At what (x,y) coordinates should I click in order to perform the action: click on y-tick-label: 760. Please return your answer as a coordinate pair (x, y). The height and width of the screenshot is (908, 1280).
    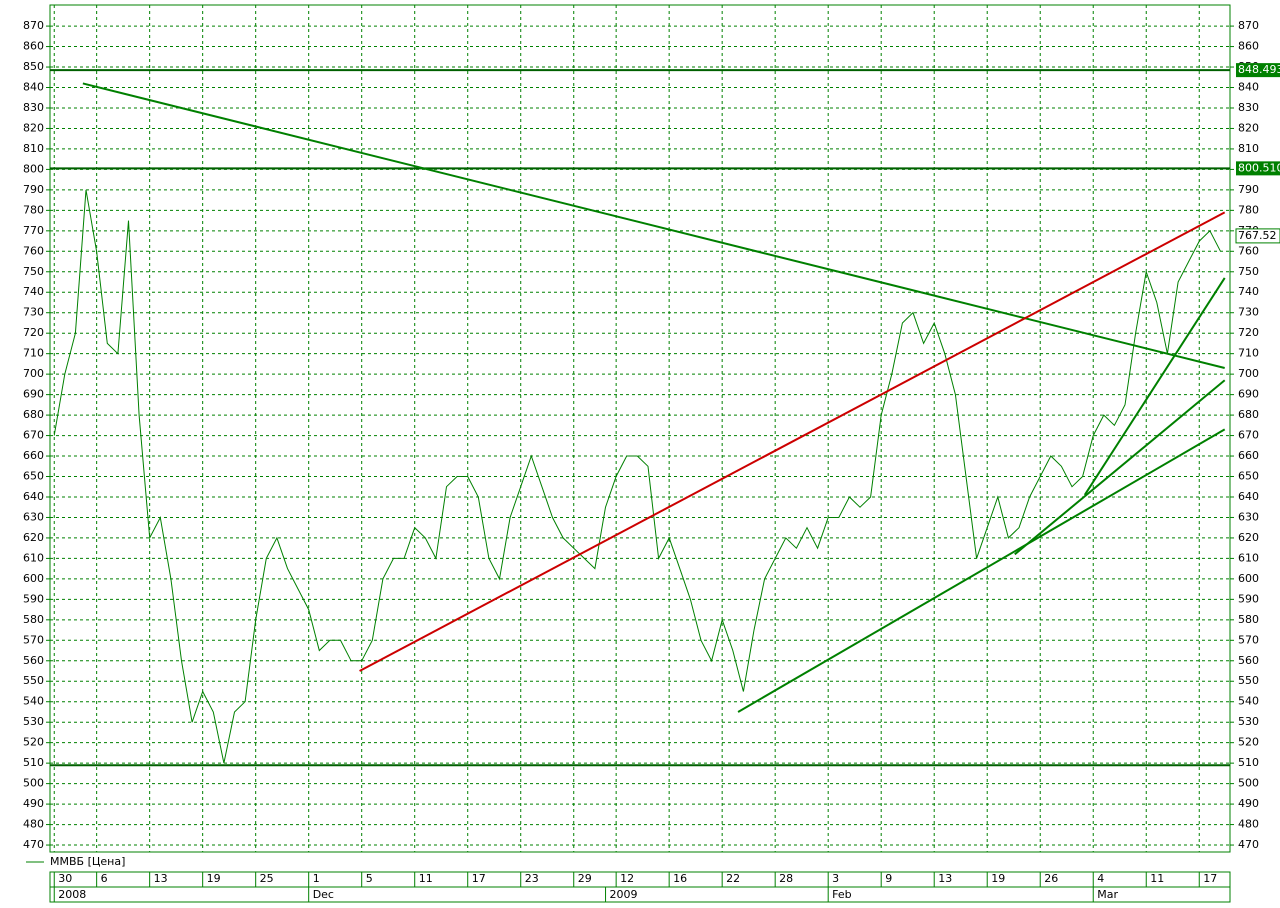
    Looking at the image, I should click on (33, 250).